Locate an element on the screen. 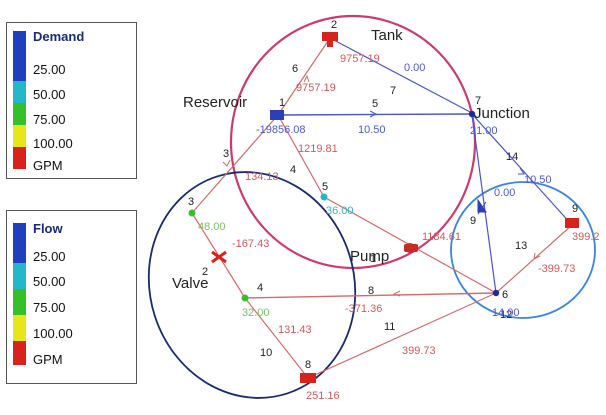 This screenshot has height=415, width=606. link-id: 14 is located at coordinates (512, 157).